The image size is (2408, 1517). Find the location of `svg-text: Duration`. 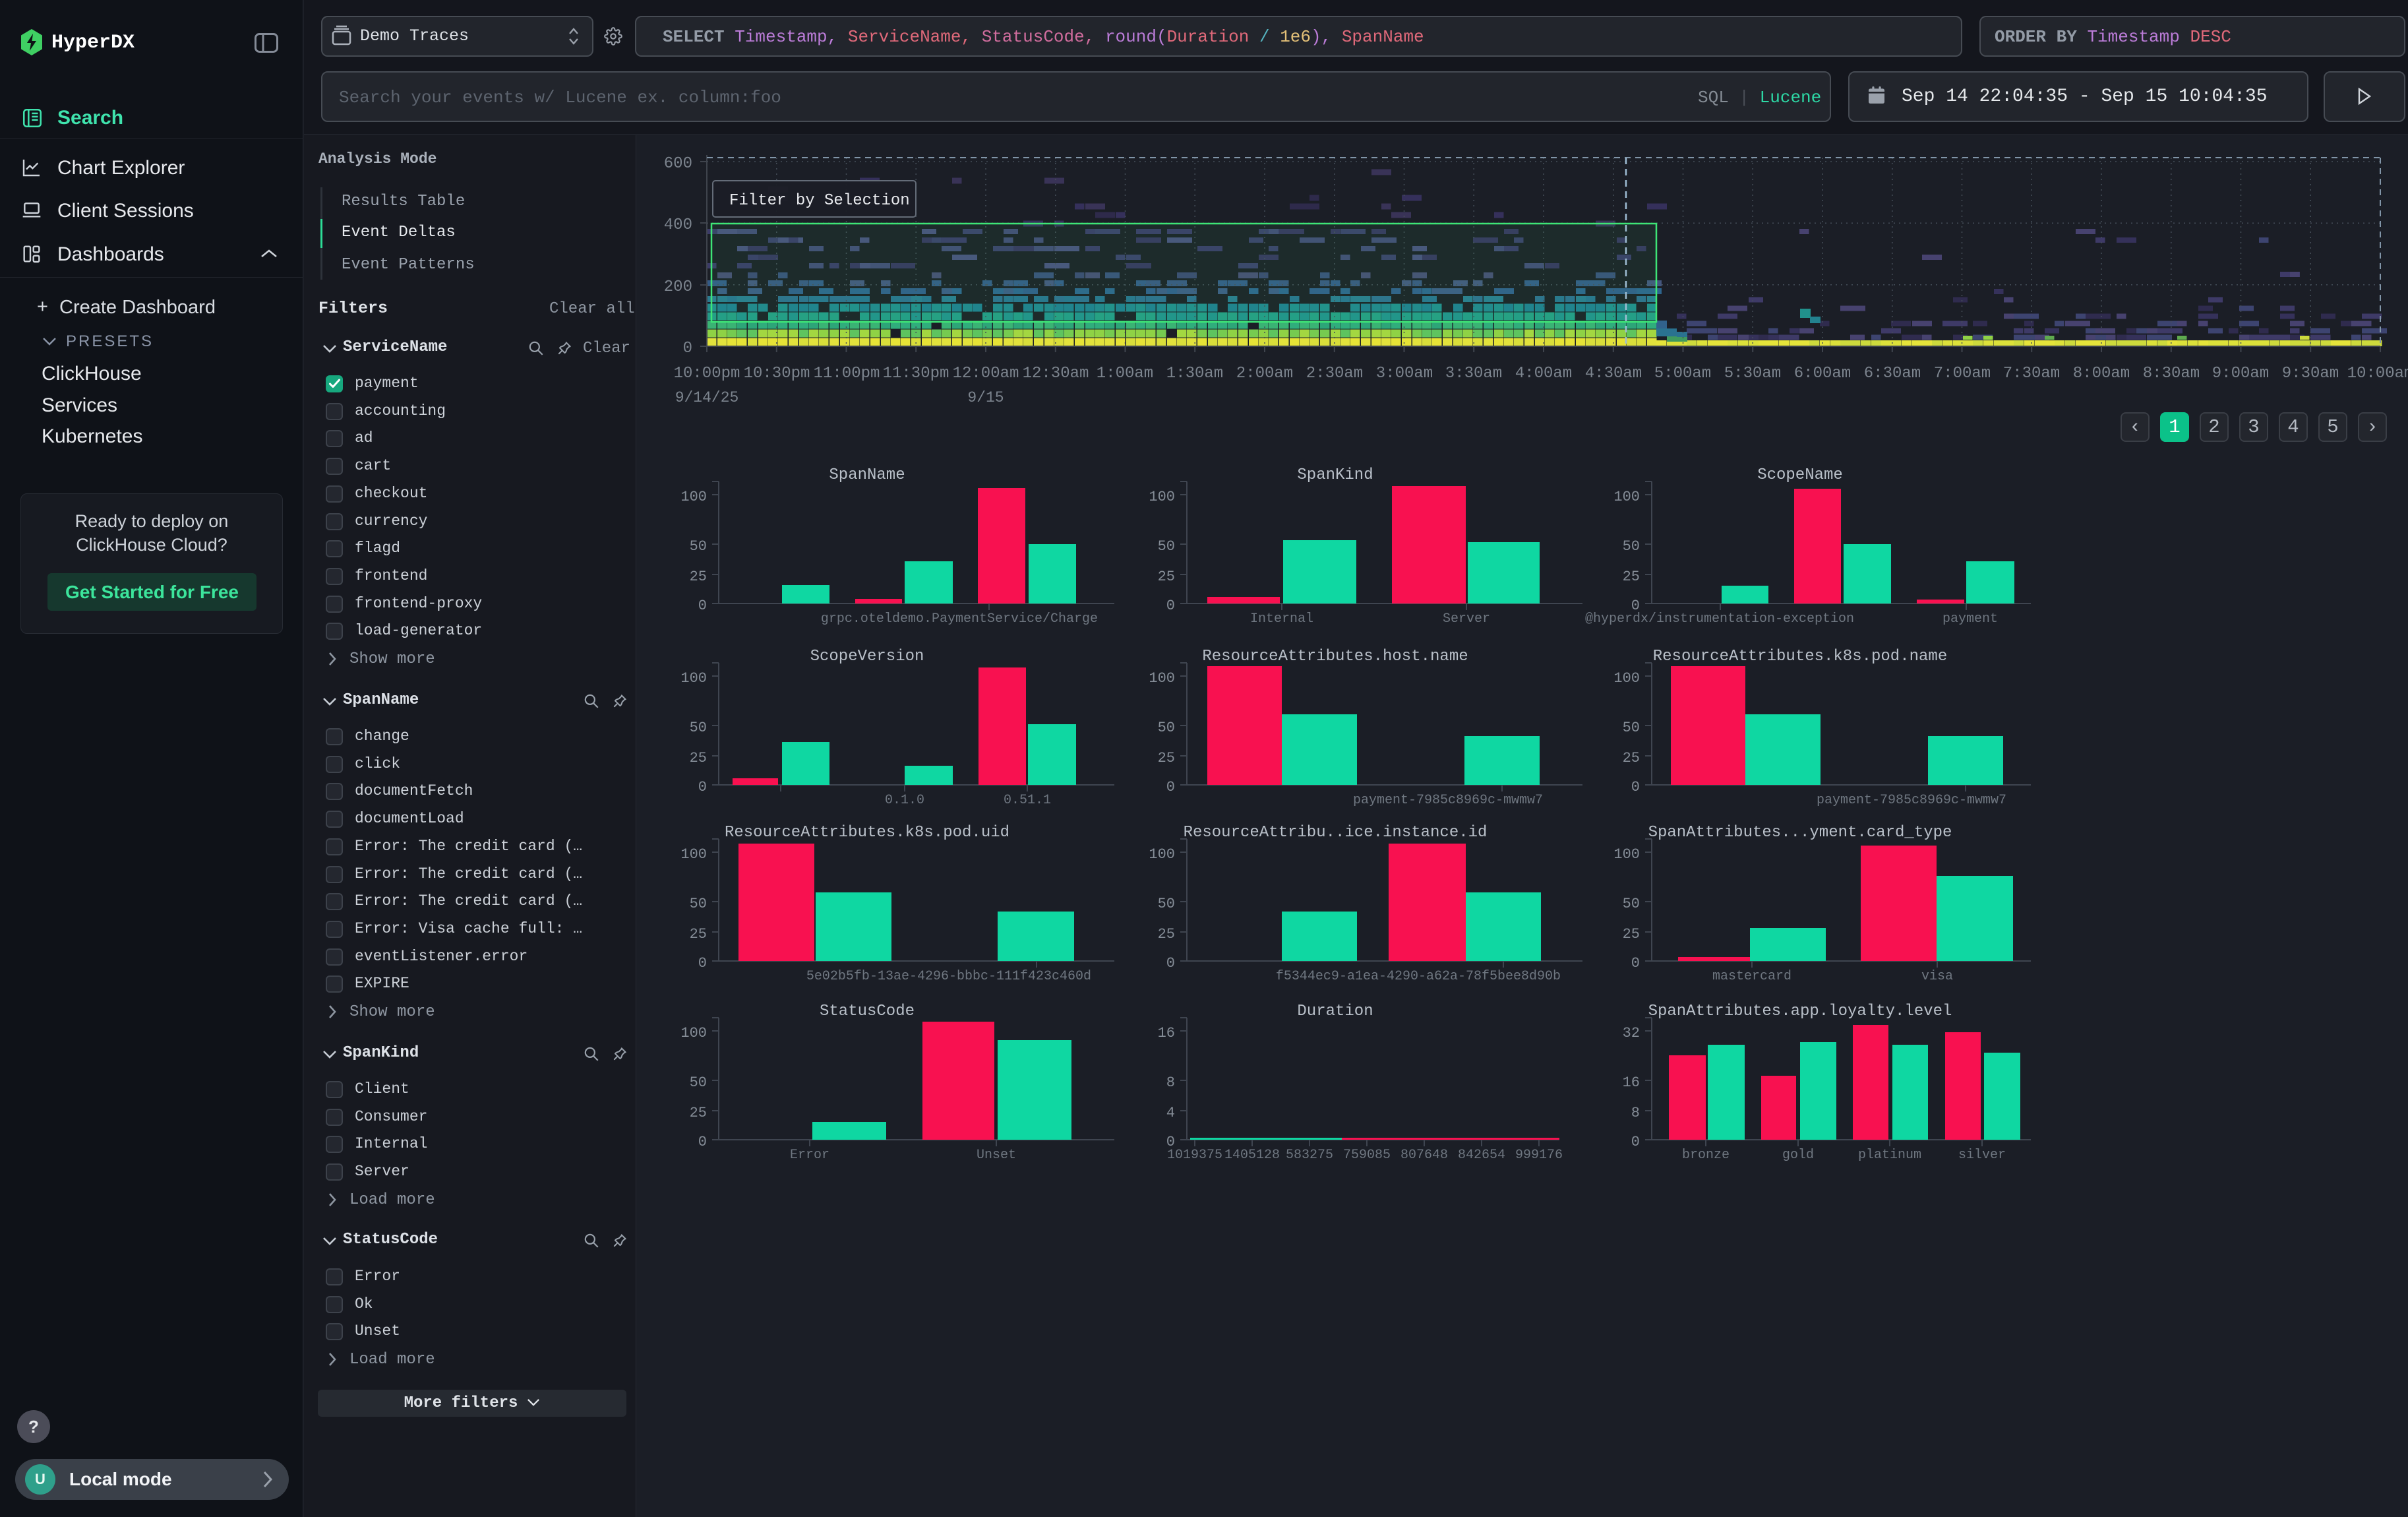

svg-text: Duration is located at coordinates (1335, 1011).